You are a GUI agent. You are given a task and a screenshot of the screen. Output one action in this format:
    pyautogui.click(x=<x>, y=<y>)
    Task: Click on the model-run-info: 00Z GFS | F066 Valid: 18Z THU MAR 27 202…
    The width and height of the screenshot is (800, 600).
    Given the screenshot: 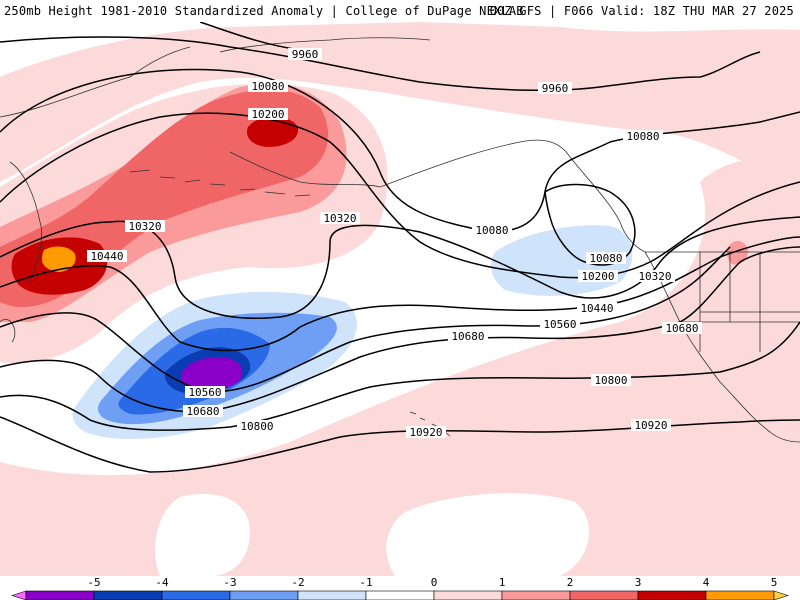 What is the action you would take?
    pyautogui.click(x=641, y=11)
    